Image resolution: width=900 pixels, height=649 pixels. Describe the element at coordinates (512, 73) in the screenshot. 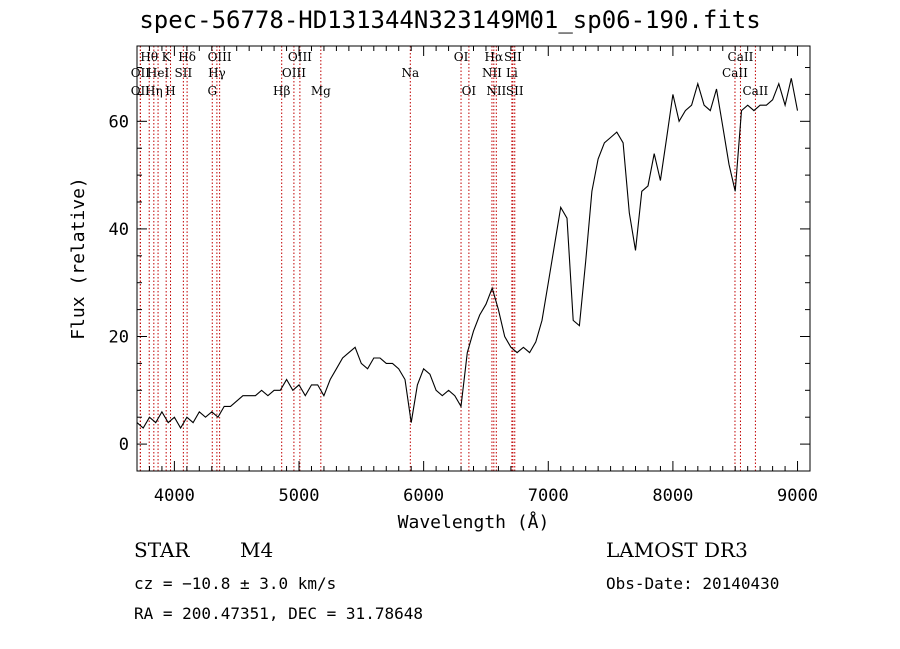

I see `line-label: Li` at that location.